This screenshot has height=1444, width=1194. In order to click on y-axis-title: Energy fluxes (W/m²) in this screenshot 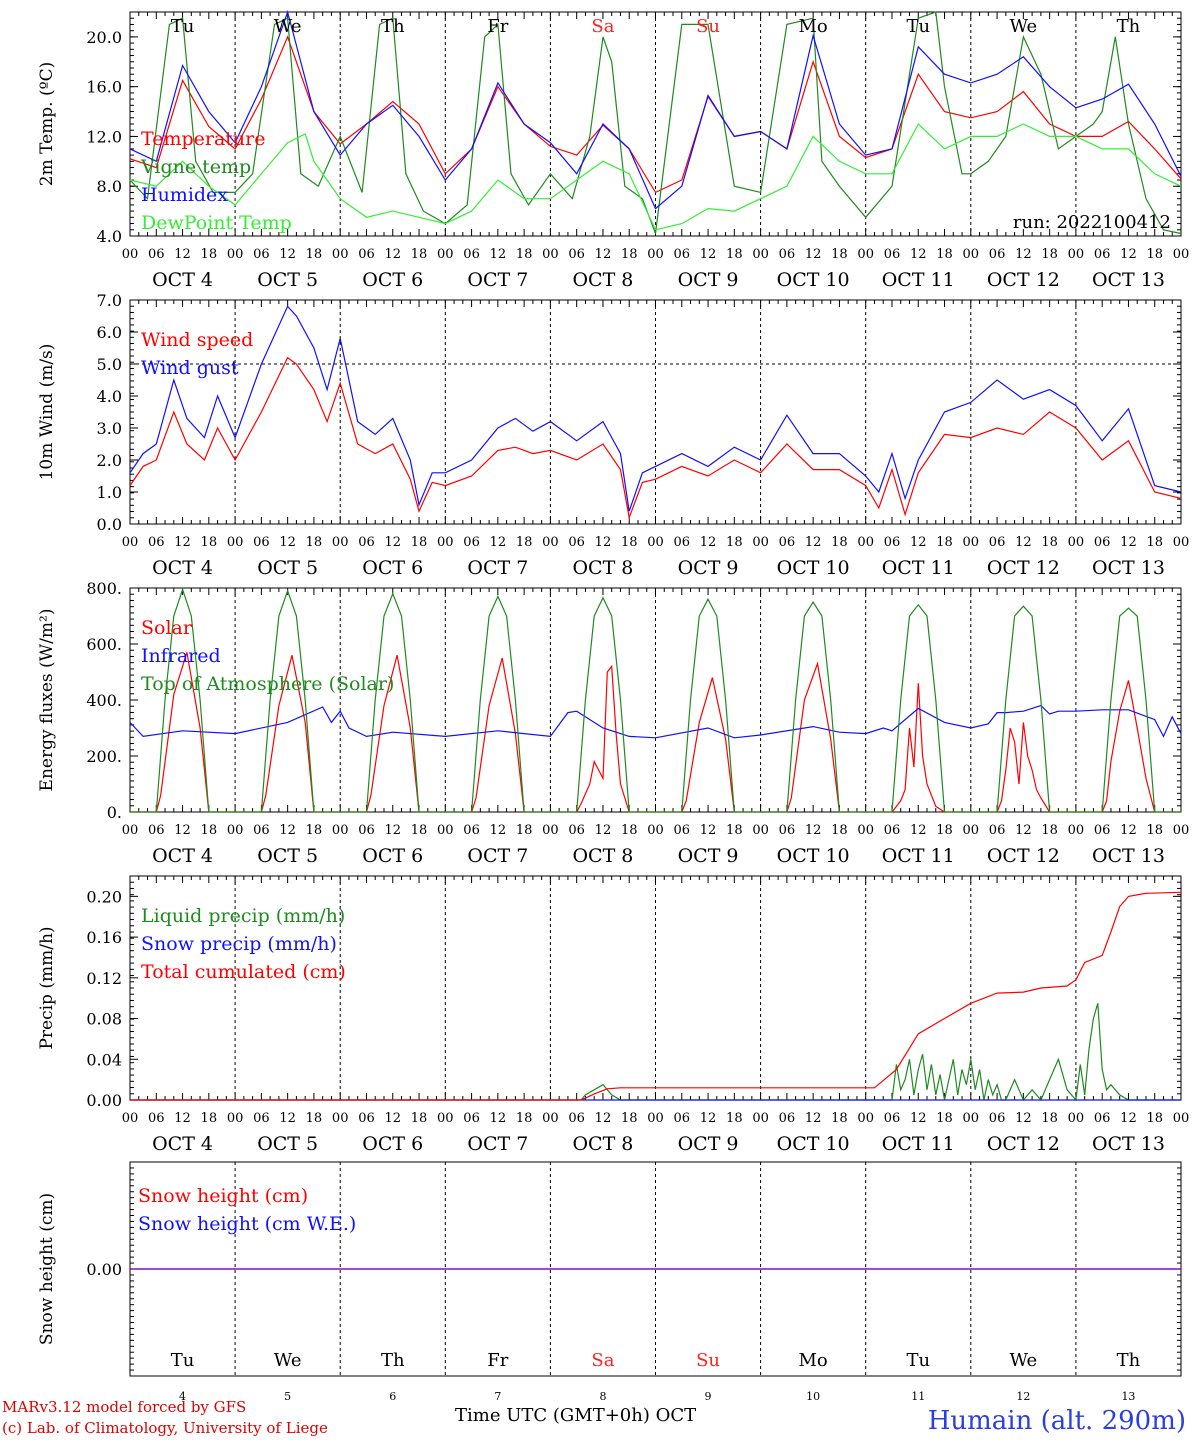, I will do `click(47, 700)`.